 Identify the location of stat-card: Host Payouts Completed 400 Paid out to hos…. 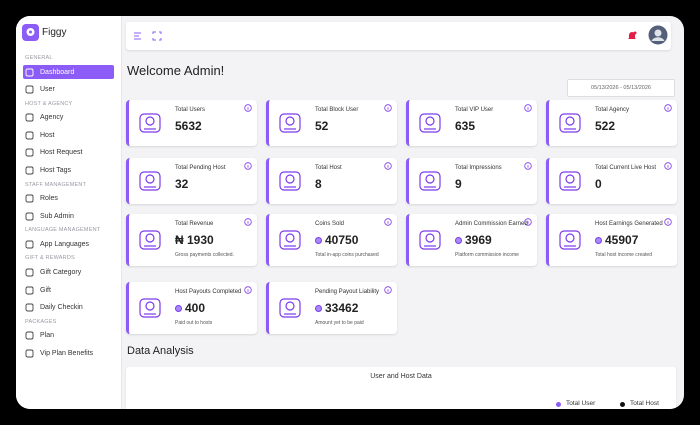
(191, 308).